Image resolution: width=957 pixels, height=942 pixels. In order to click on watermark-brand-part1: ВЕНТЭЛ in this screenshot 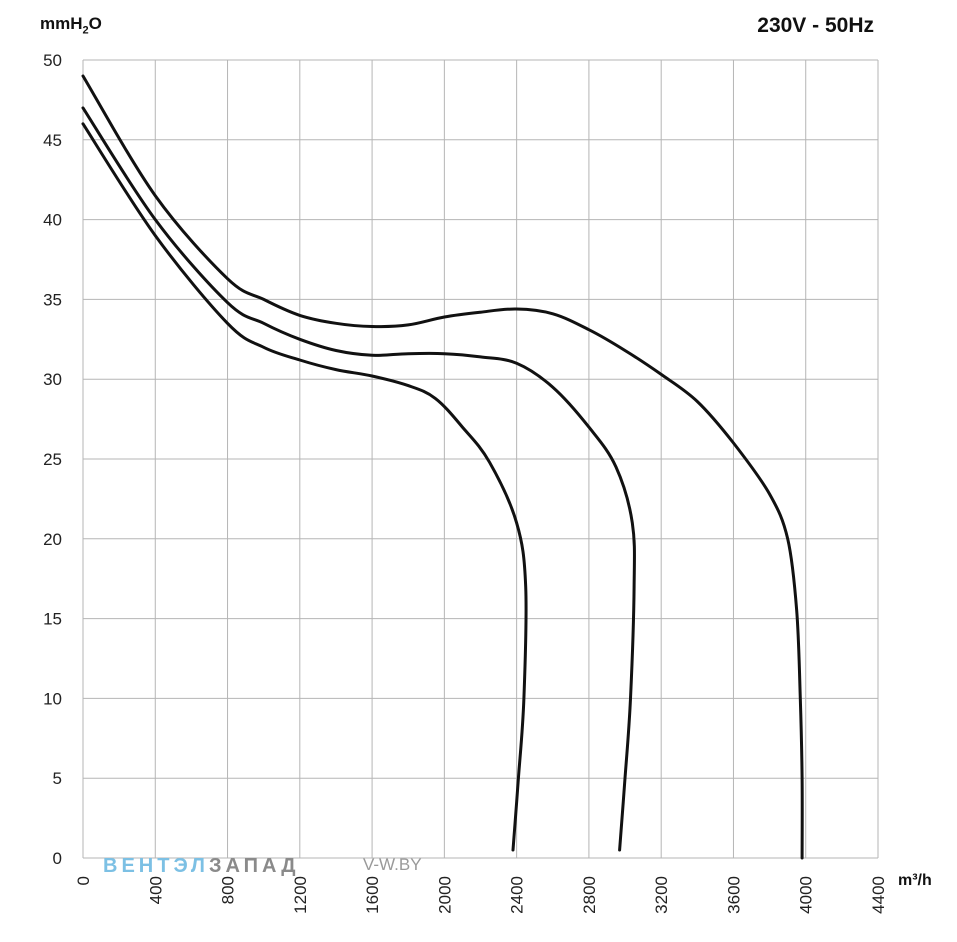, I will do `click(156, 866)`.